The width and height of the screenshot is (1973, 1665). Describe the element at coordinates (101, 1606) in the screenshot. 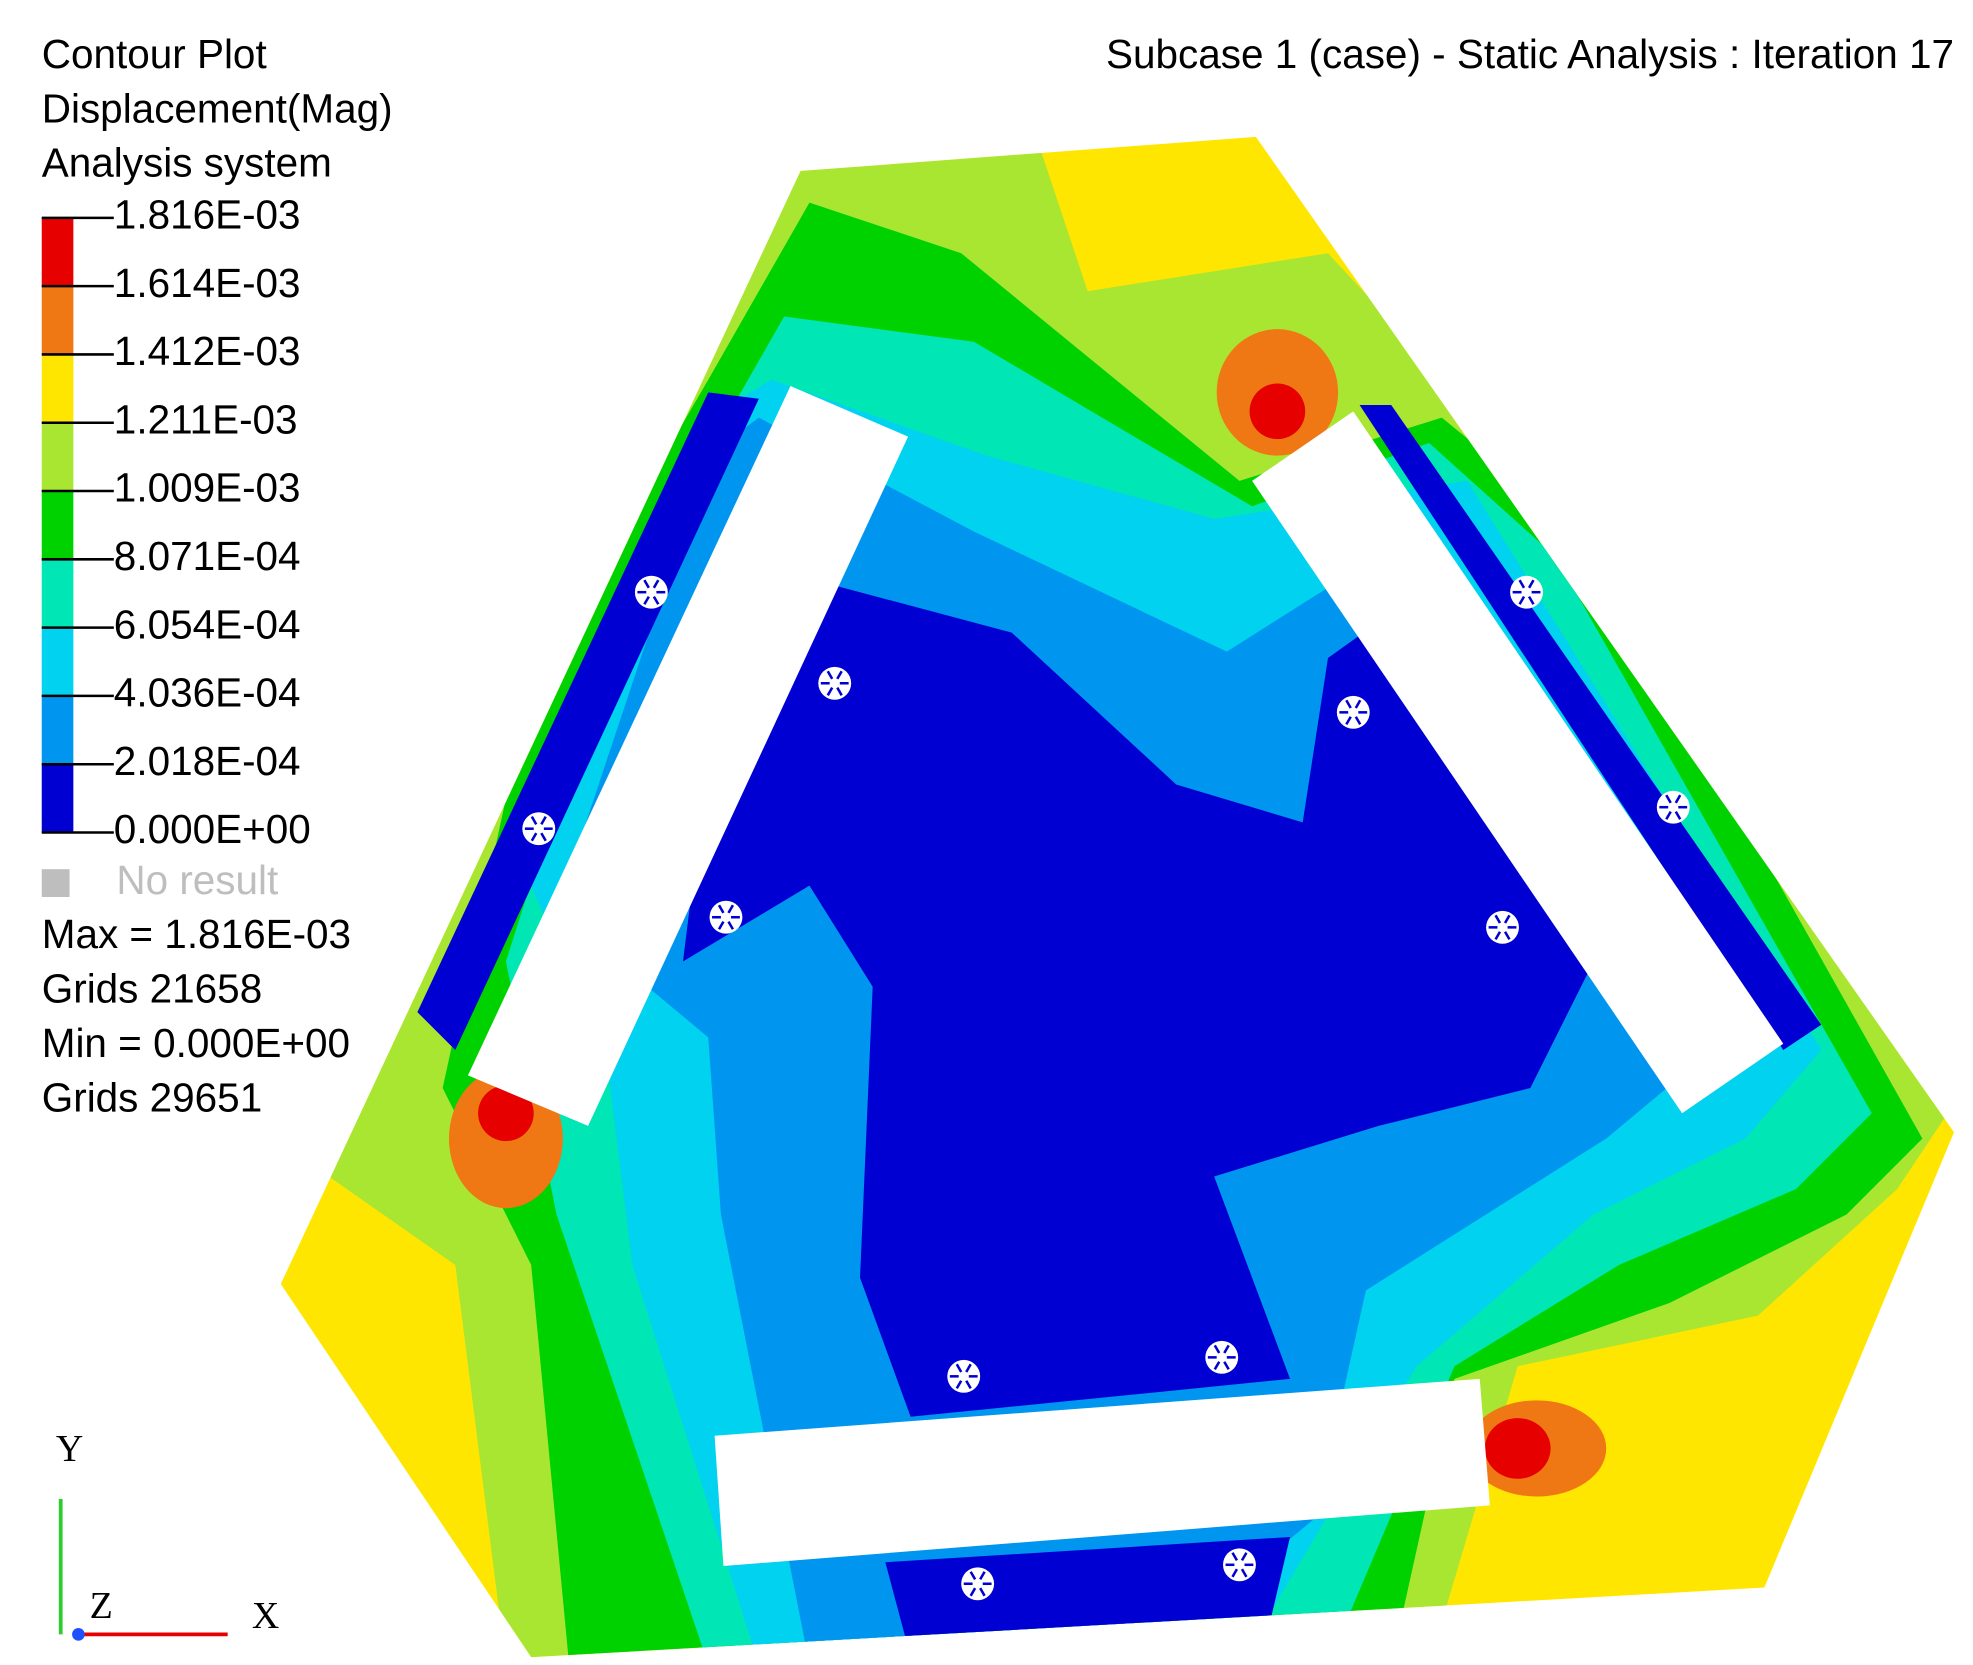

I see `triad-label: Z` at that location.